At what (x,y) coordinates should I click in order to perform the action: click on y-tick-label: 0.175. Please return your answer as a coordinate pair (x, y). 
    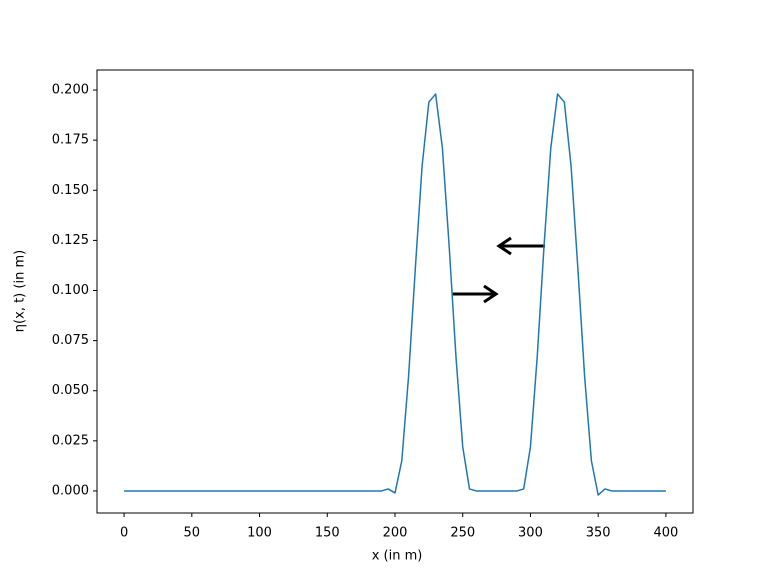
    Looking at the image, I should click on (70, 140).